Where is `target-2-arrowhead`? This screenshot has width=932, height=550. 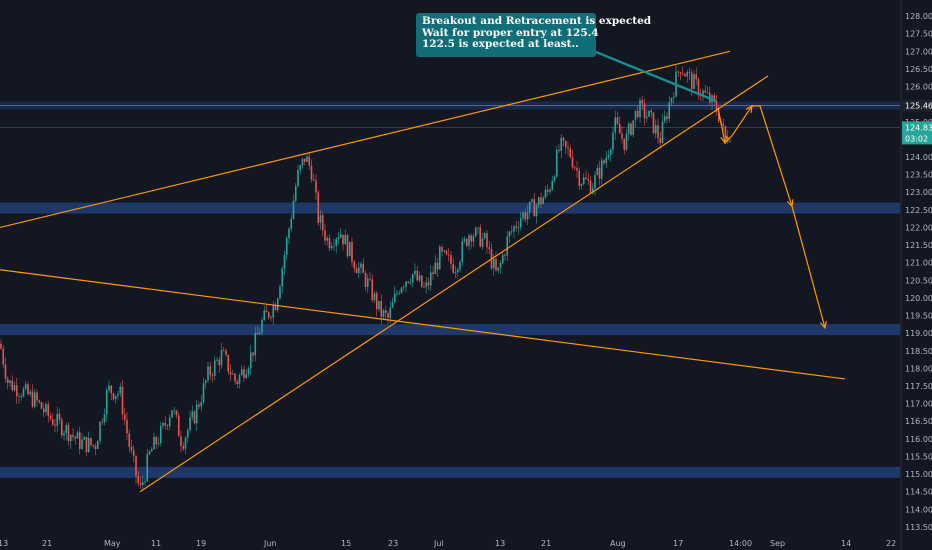
target-2-arrowhead is located at coordinates (823, 325).